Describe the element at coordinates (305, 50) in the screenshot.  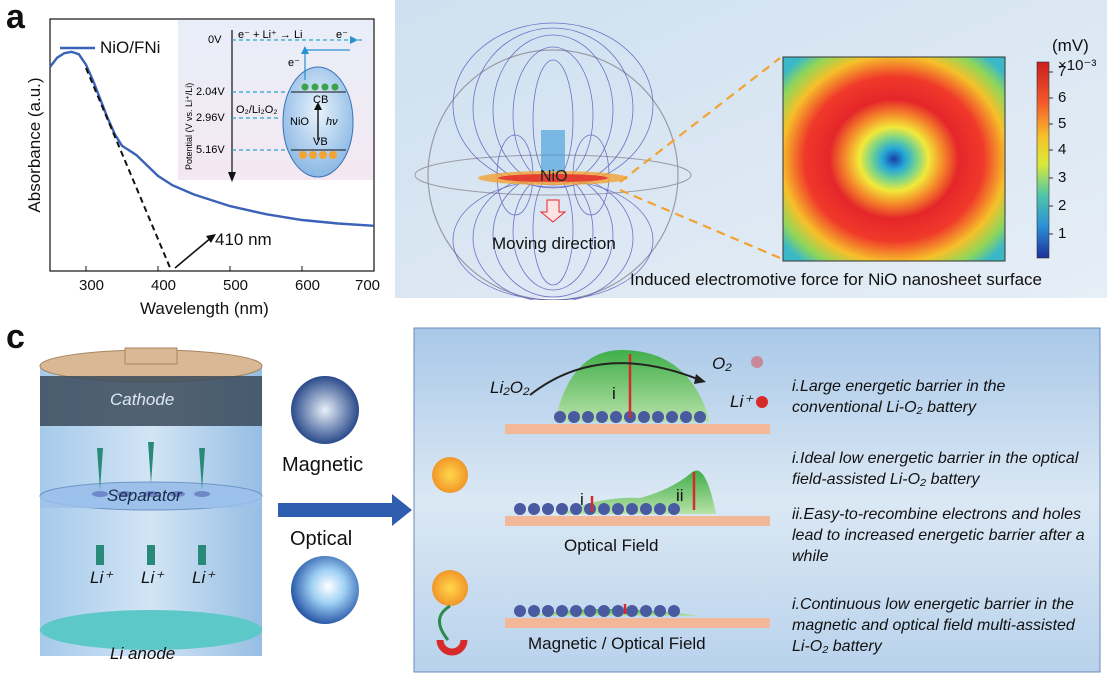
I see `electron-path-arrow` at that location.